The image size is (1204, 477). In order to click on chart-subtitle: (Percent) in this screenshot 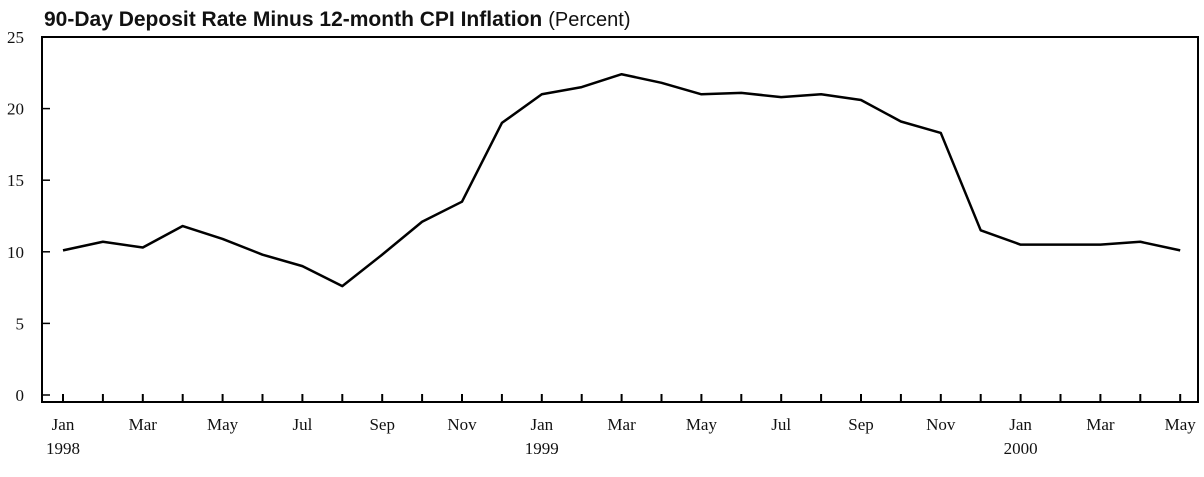, I will do `click(589, 20)`.